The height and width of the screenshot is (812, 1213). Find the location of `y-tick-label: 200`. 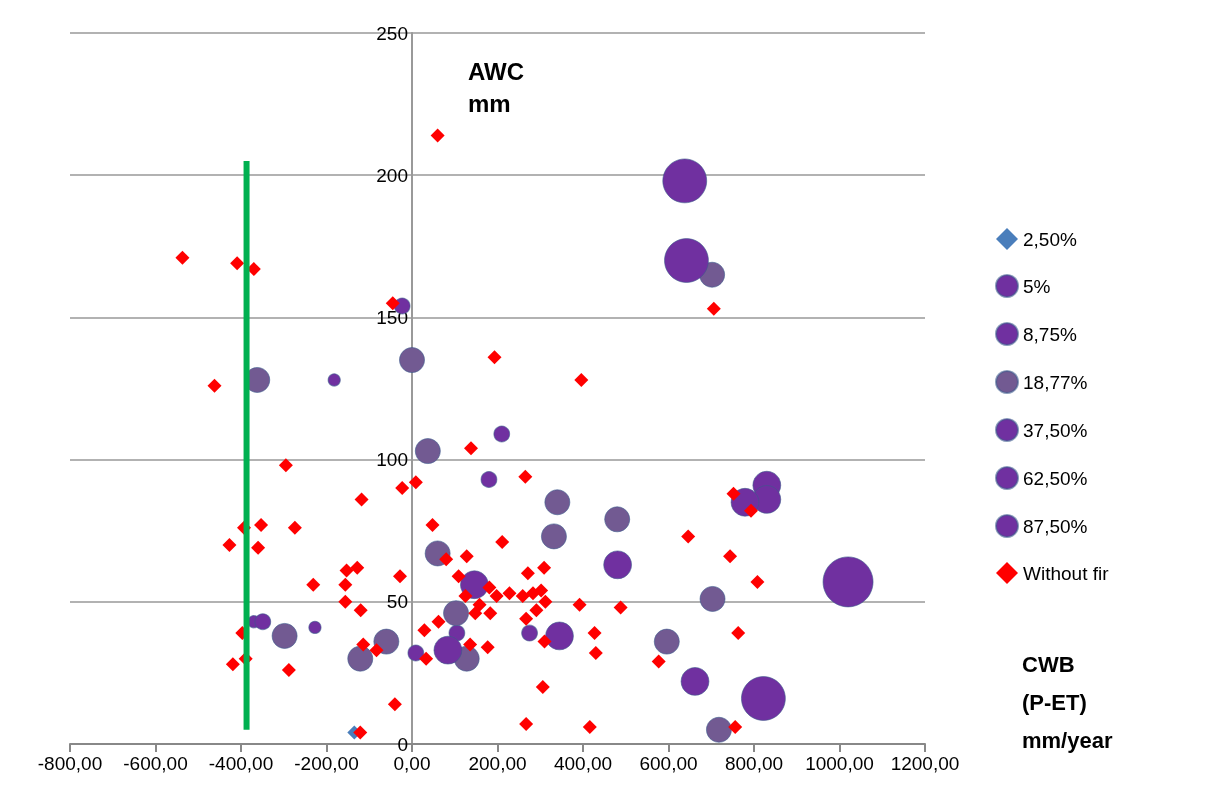

y-tick-label: 200 is located at coordinates (392, 175).